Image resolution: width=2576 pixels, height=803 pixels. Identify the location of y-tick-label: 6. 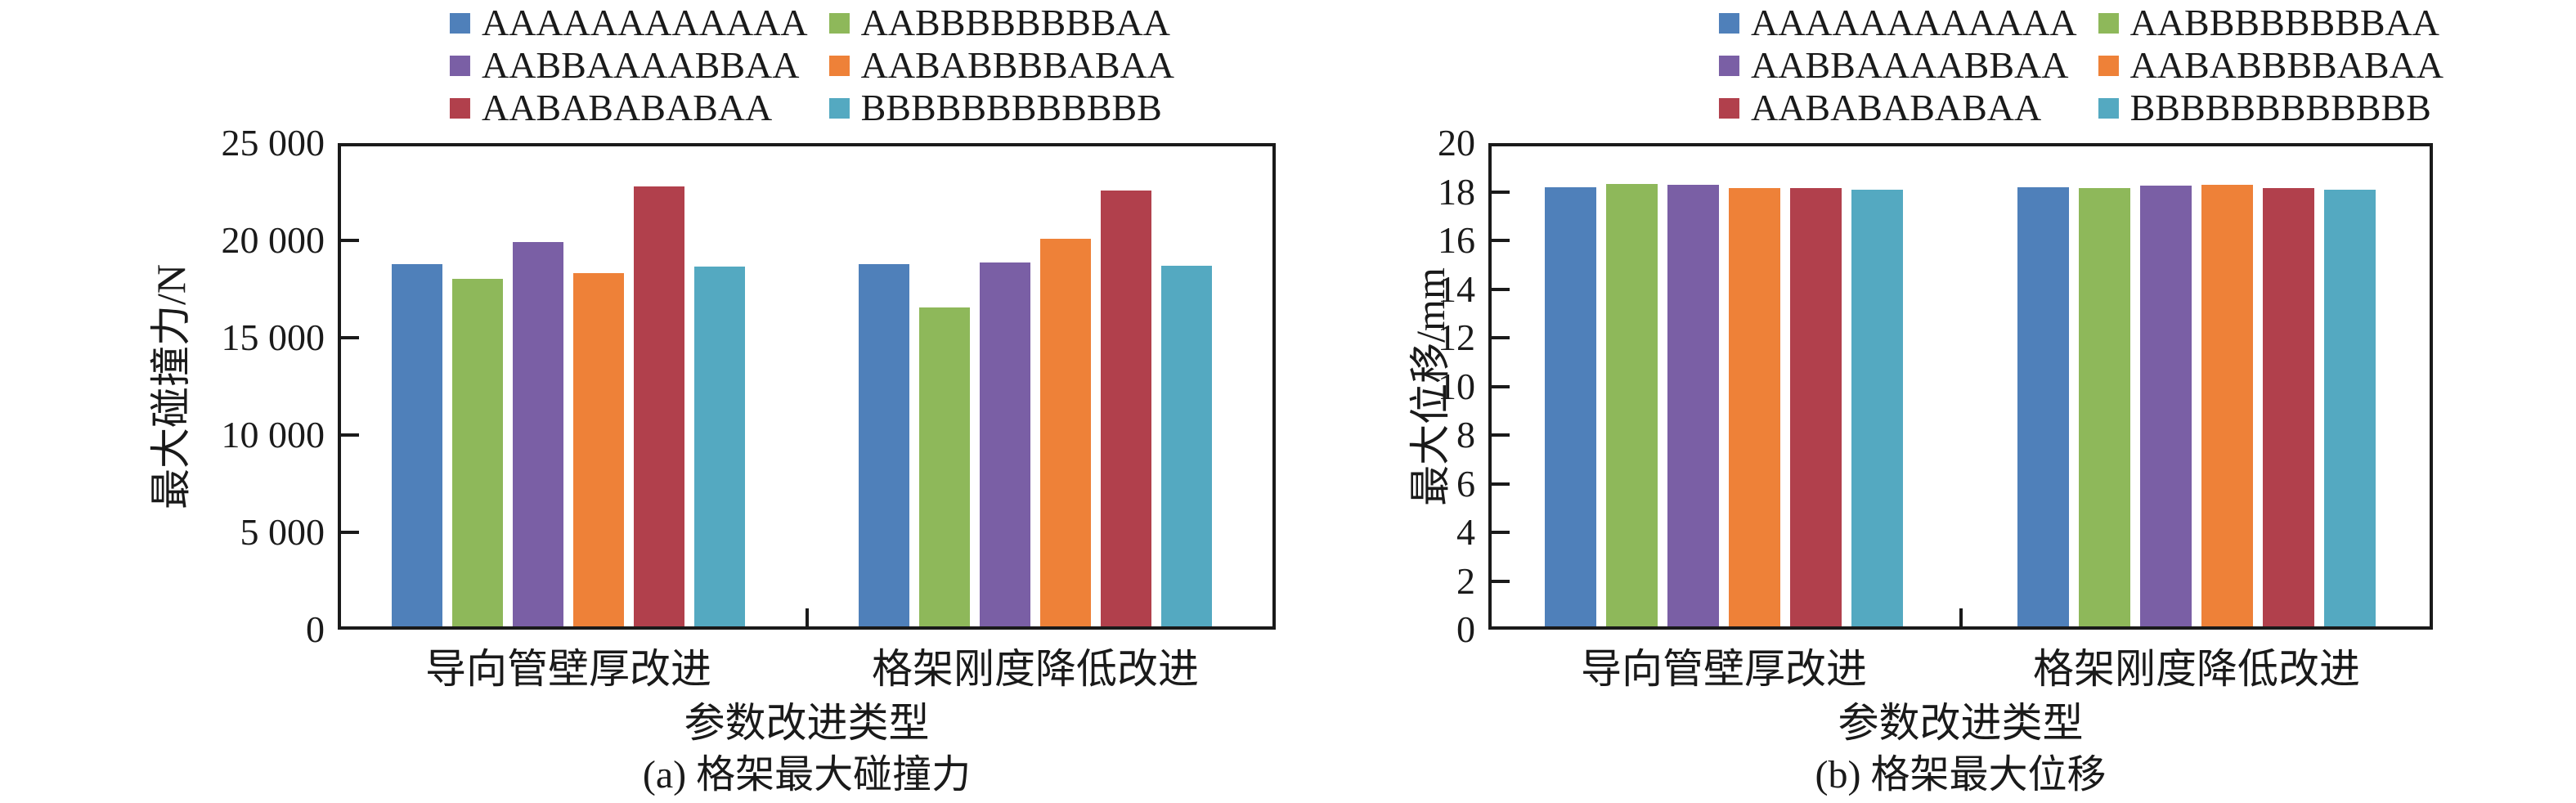
(1465, 484).